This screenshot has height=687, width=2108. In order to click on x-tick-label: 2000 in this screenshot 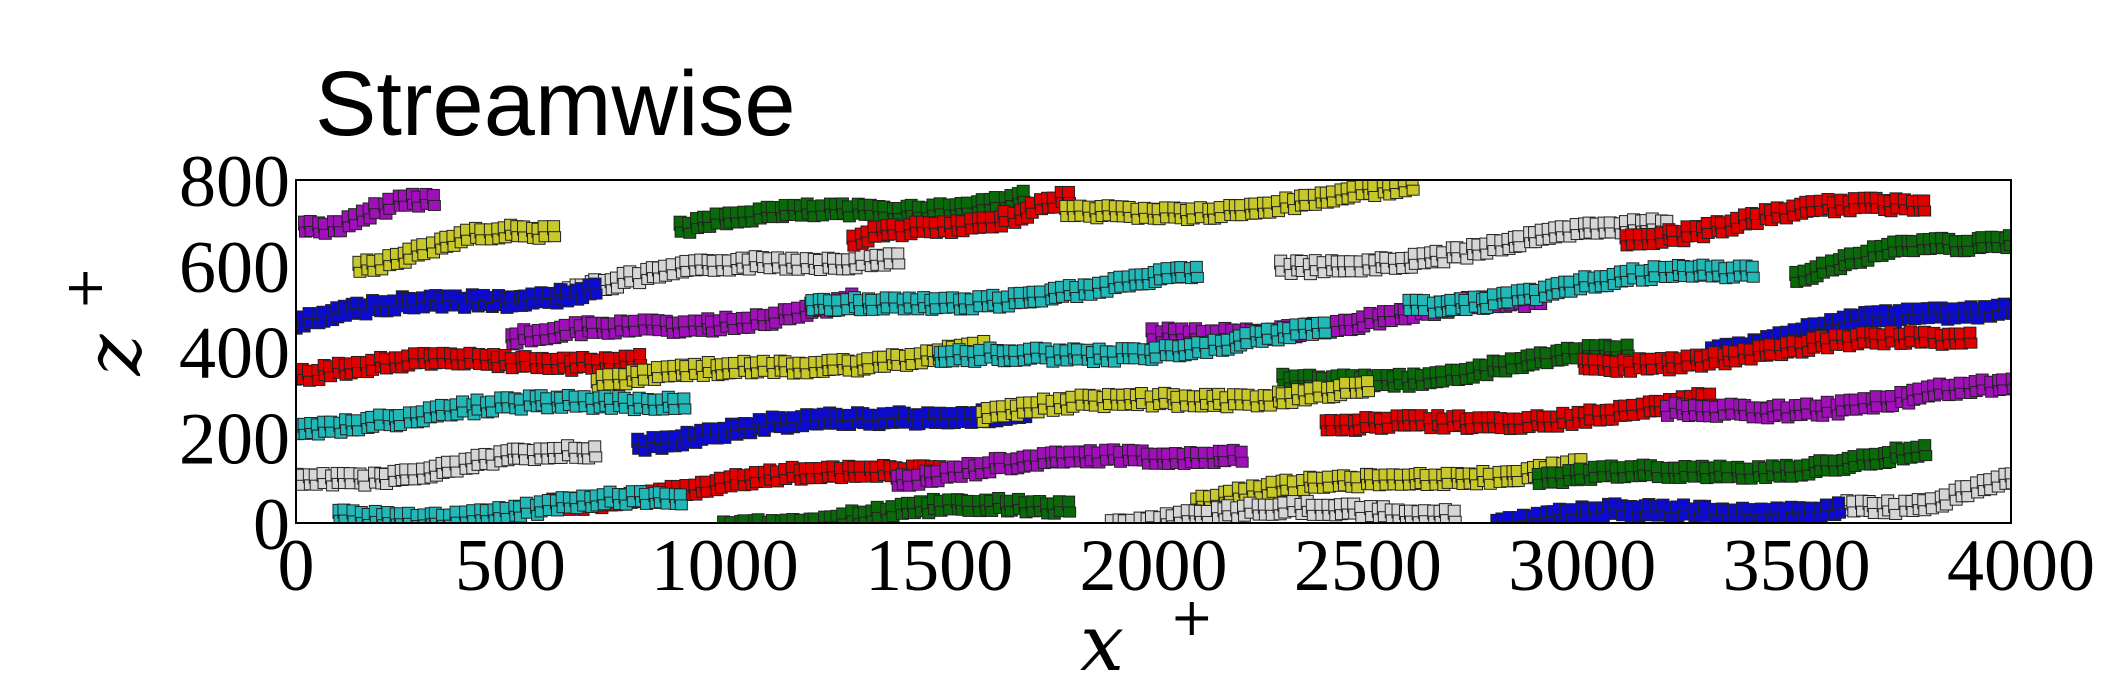, I will do `click(1154, 566)`.